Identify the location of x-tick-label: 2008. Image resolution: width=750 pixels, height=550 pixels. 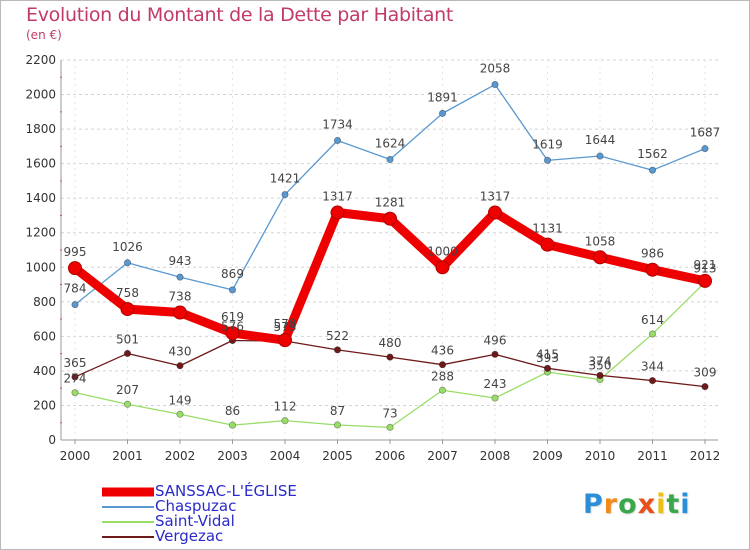
(495, 456).